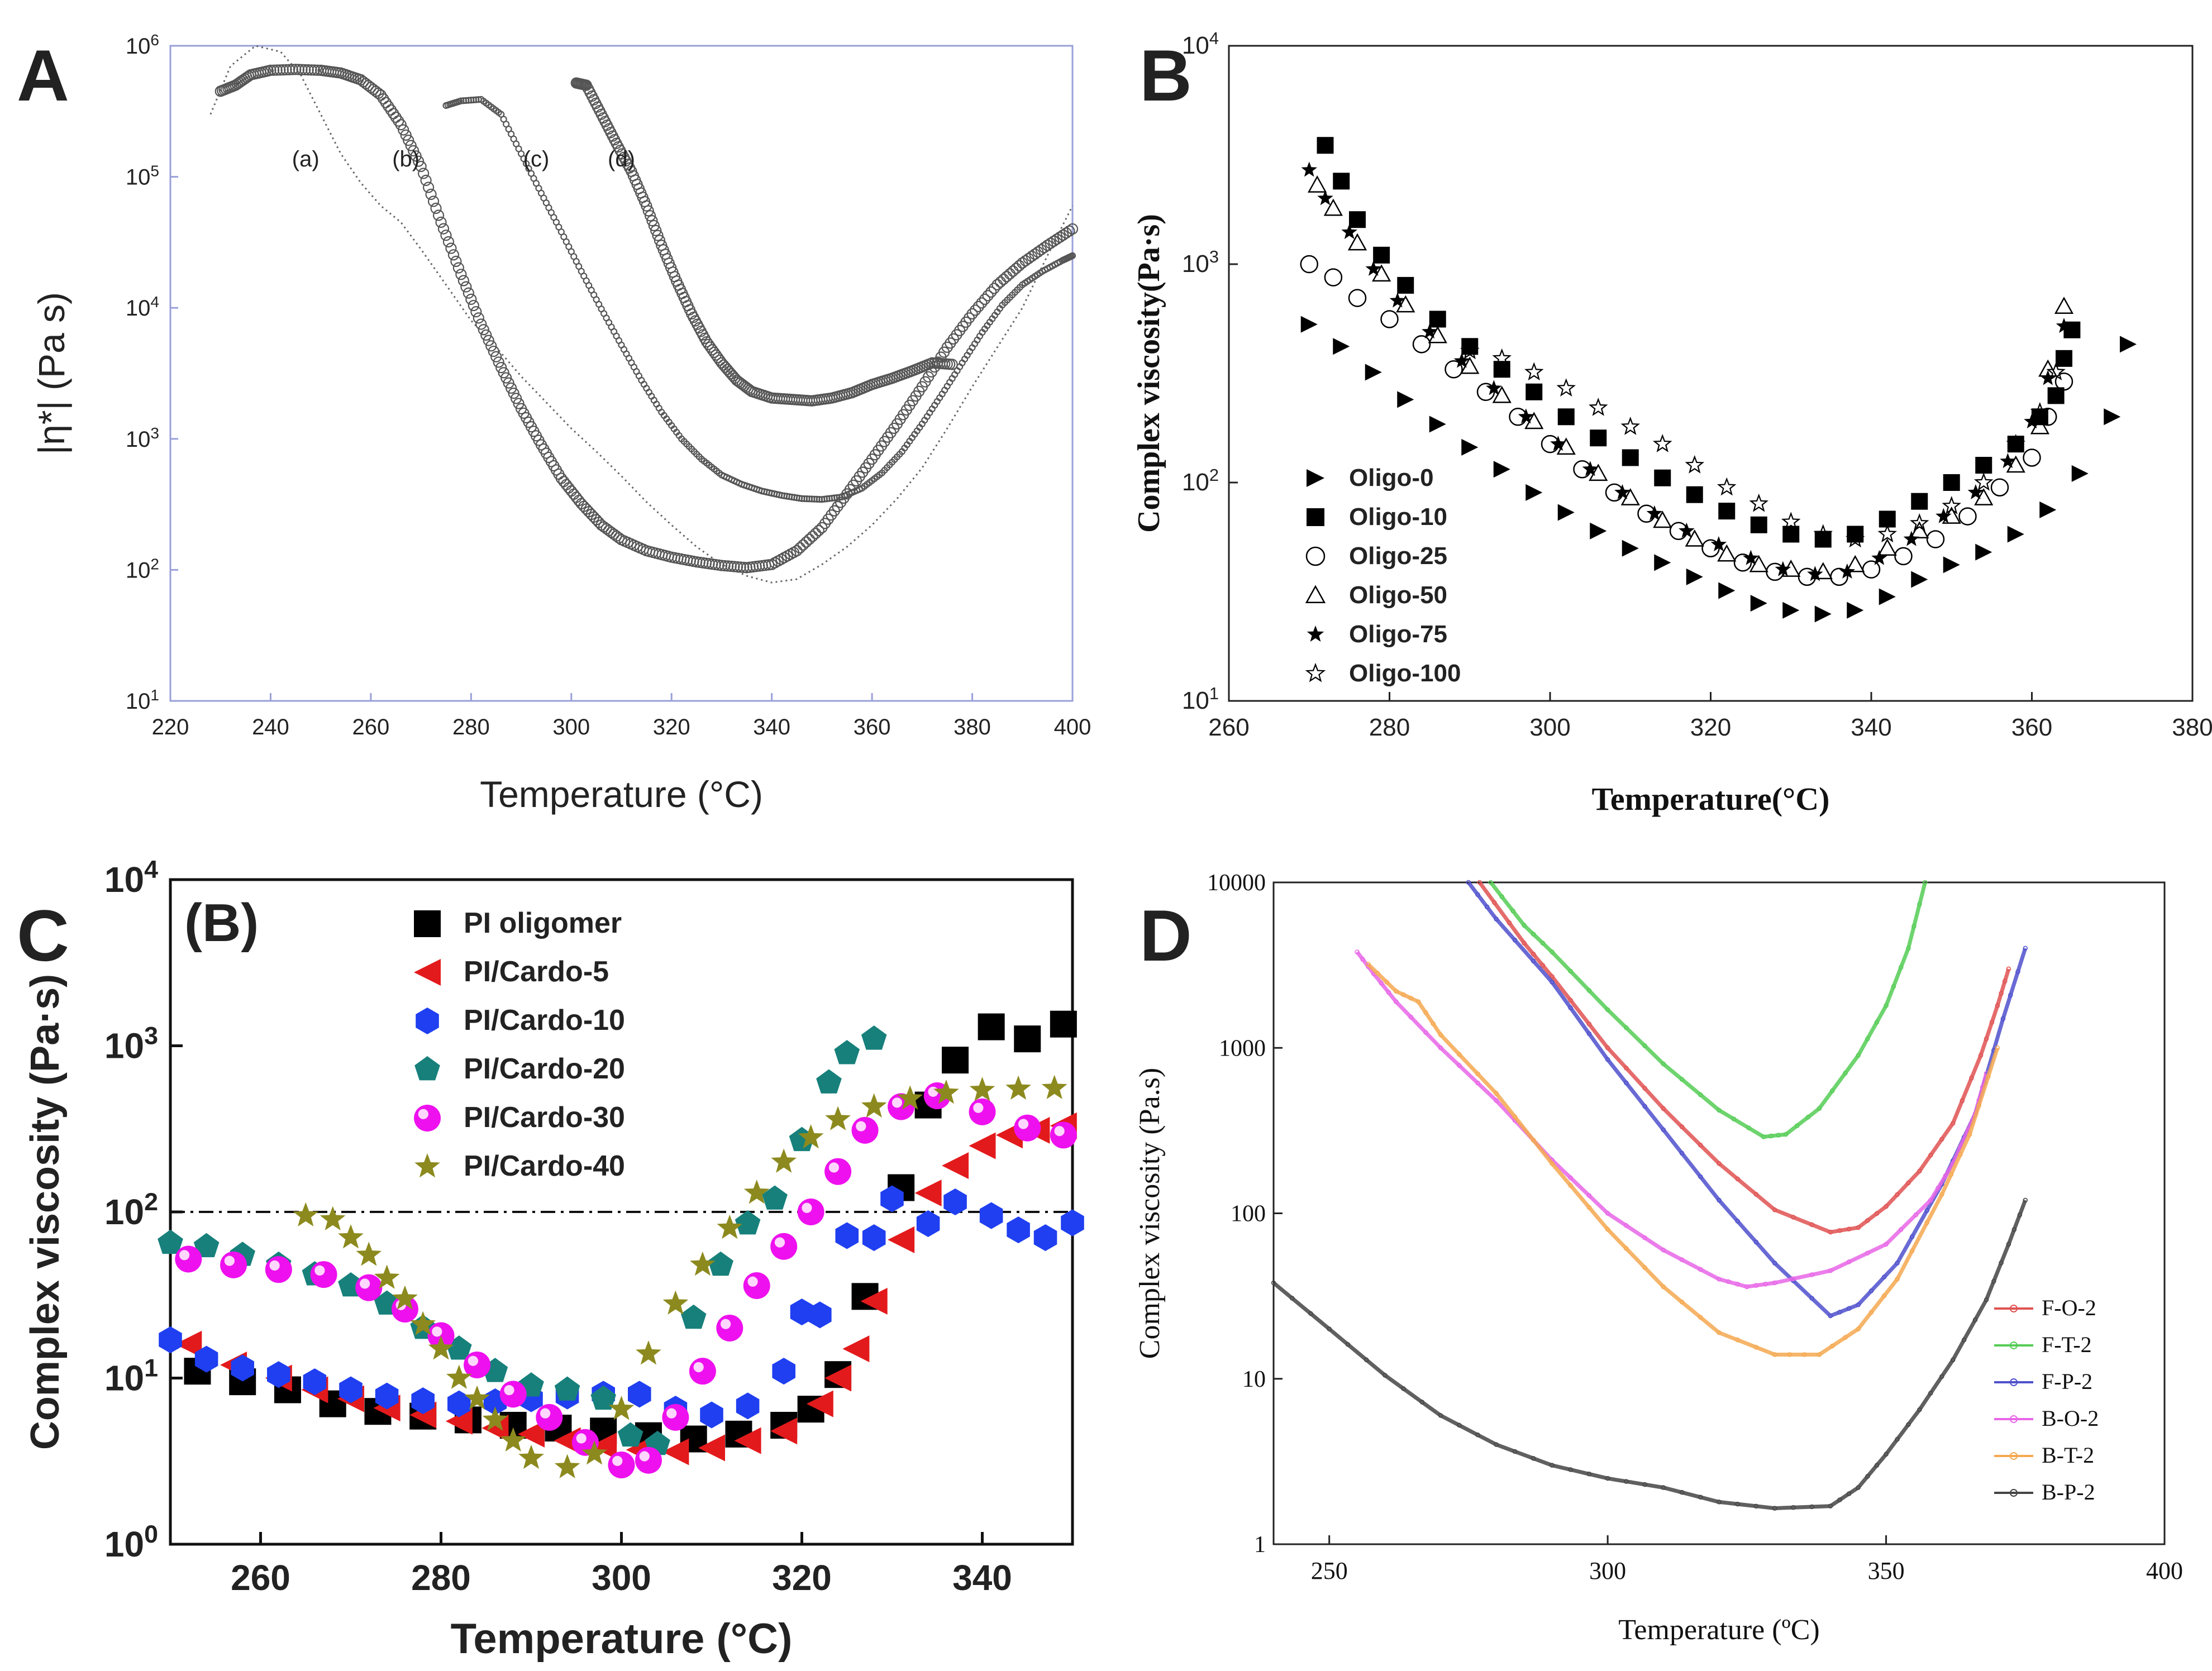  Describe the element at coordinates (622, 1639) in the screenshot. I see `x-axis-label: Temperature (°C)` at that location.